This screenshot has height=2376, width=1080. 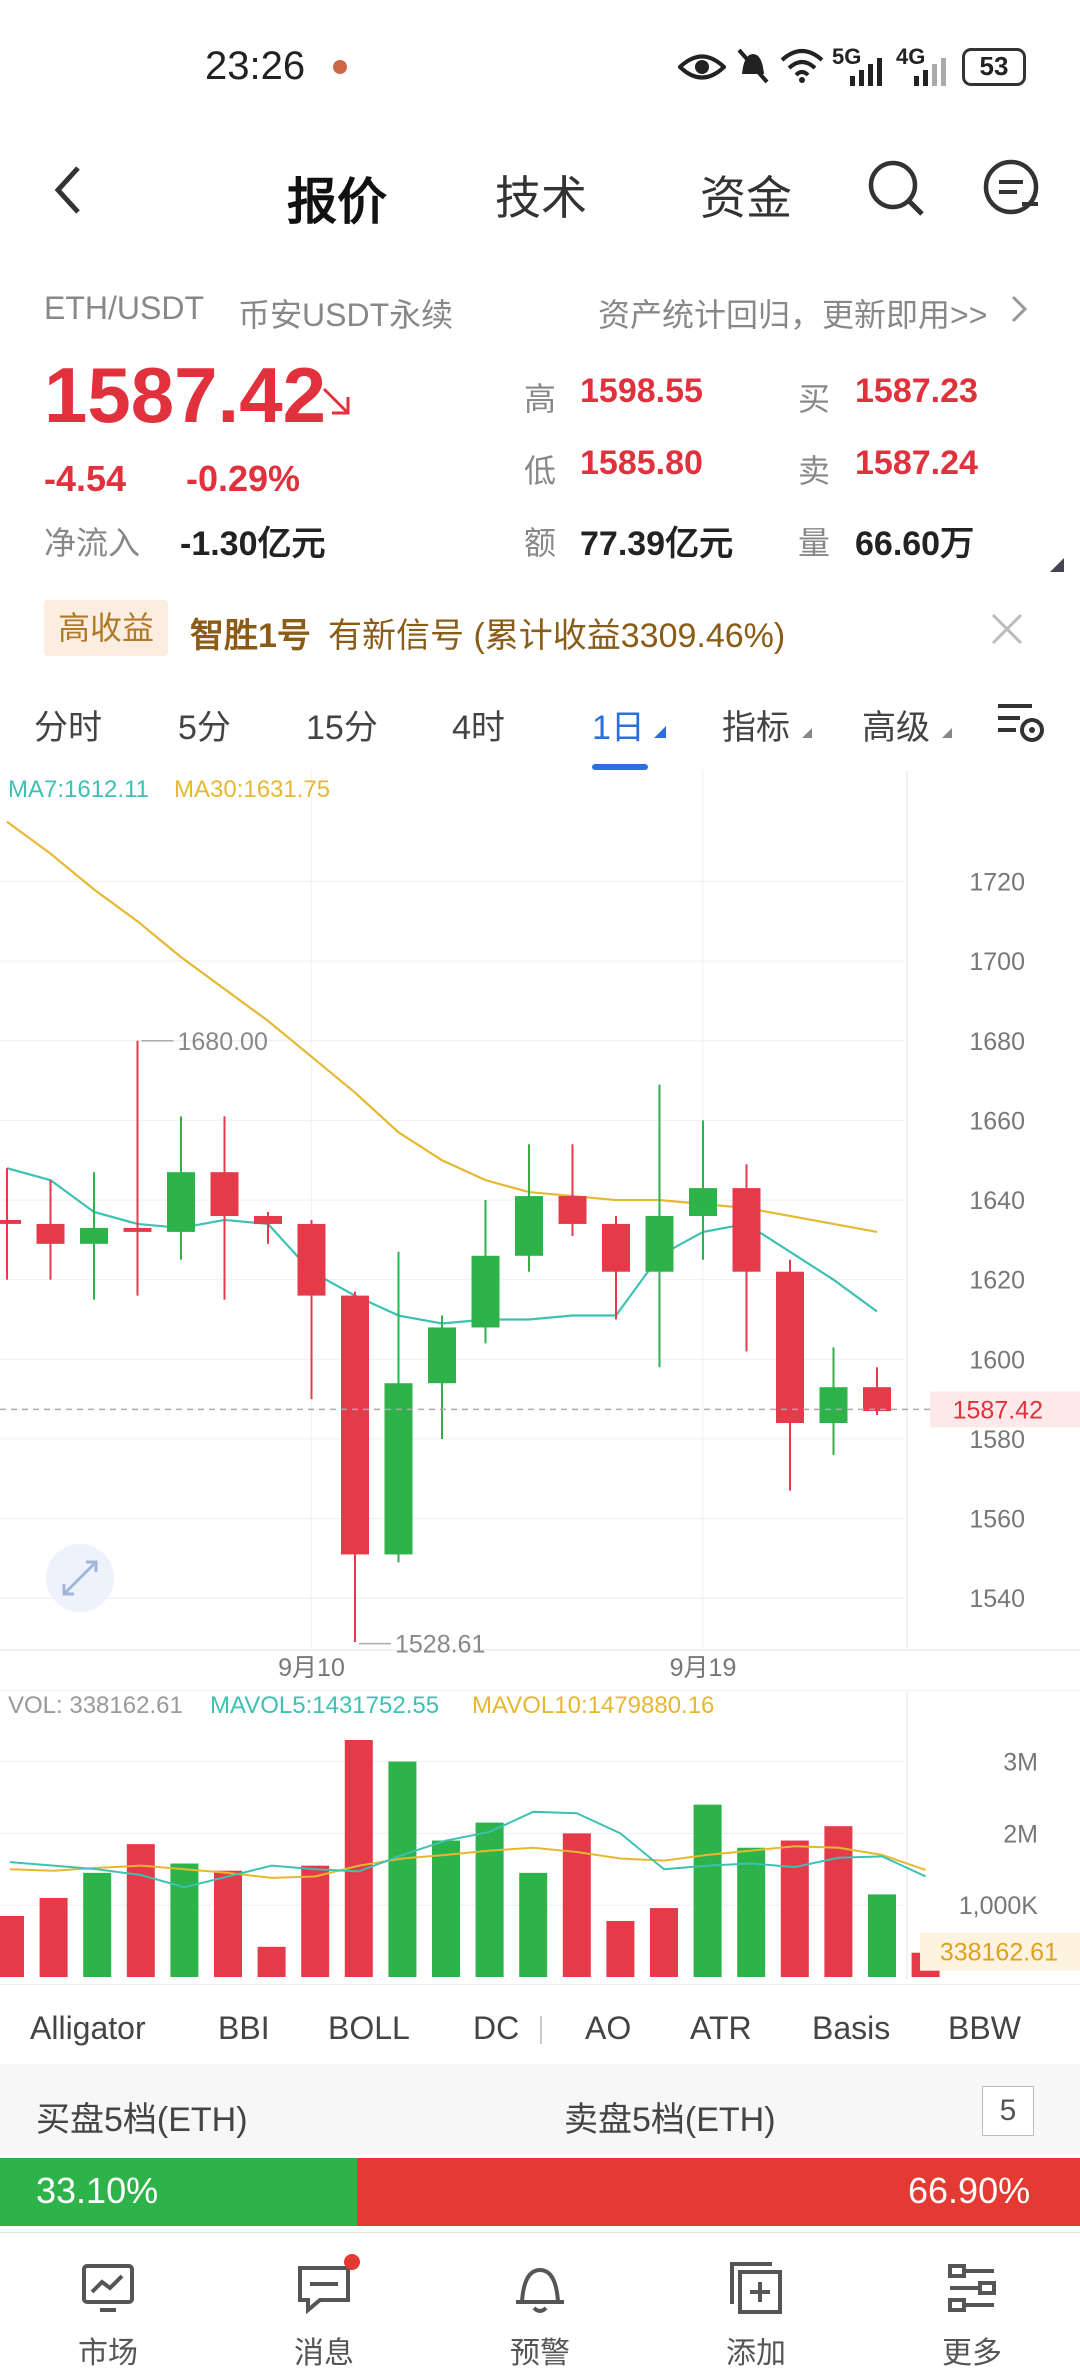 What do you see at coordinates (68, 190) in the screenshot?
I see `back-icon` at bounding box center [68, 190].